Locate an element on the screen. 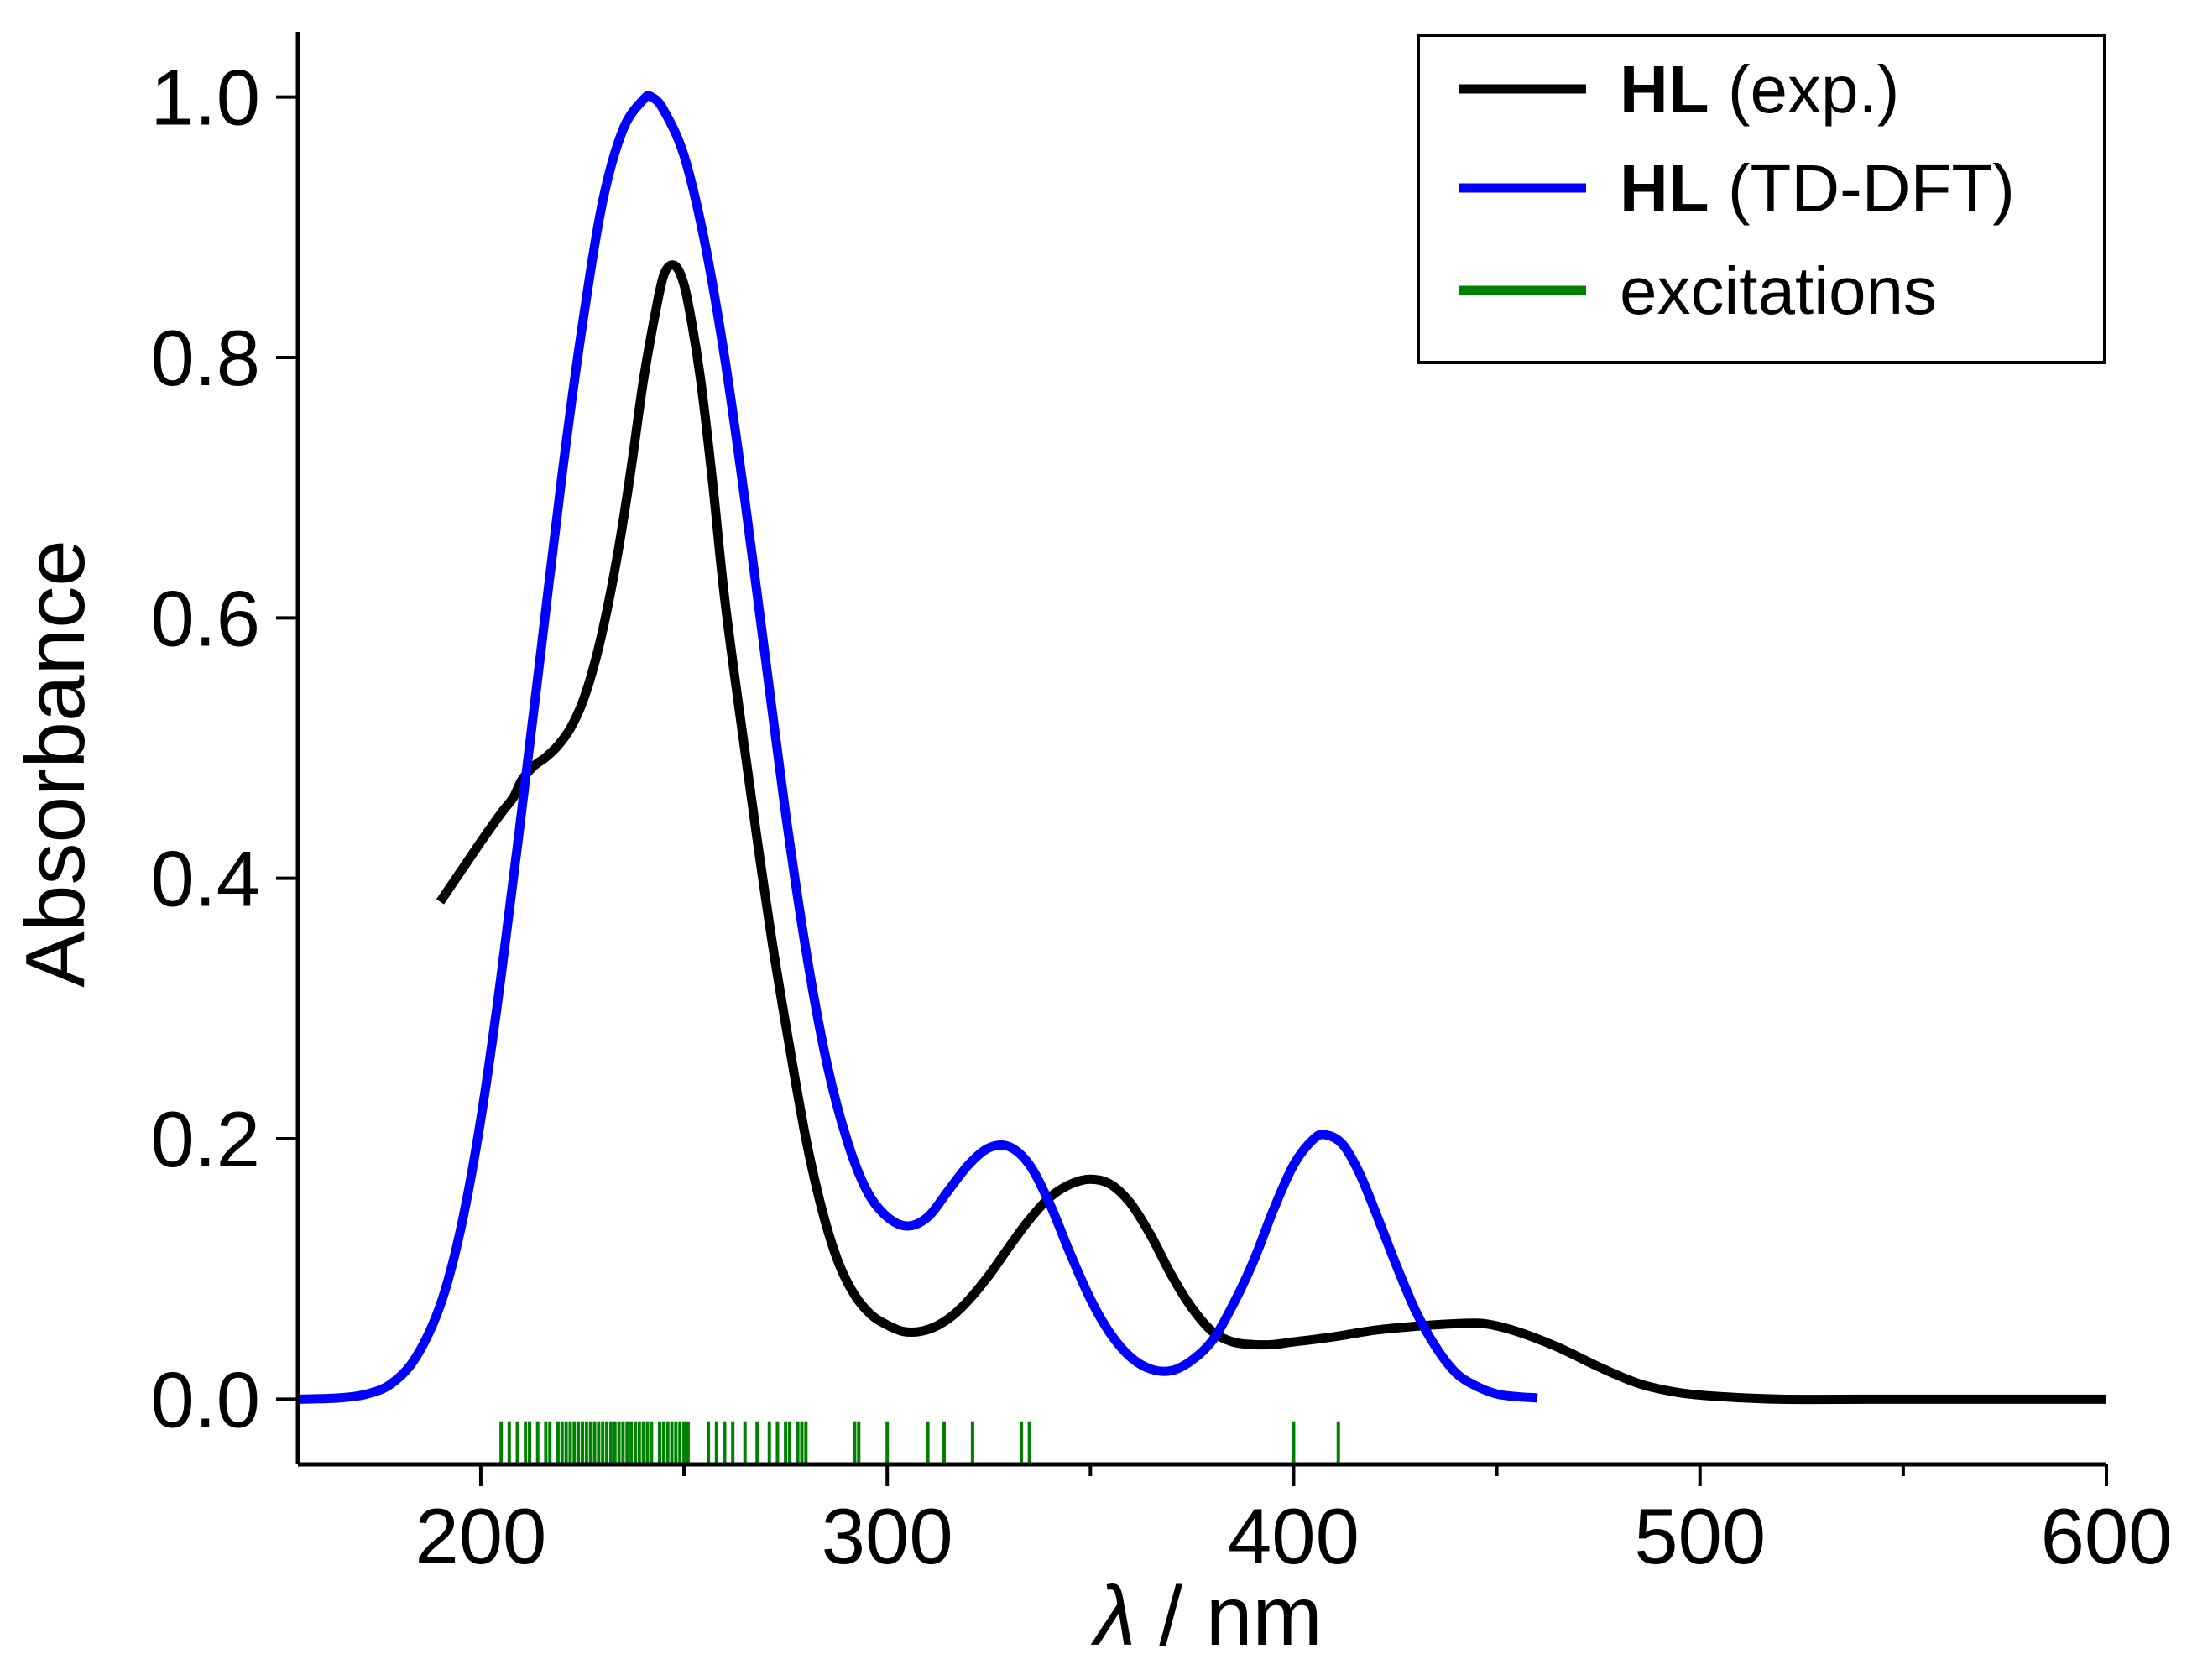 Image resolution: width=2192 pixels, height=1680 pixels. y-tick-label: 0.8 is located at coordinates (205, 358).